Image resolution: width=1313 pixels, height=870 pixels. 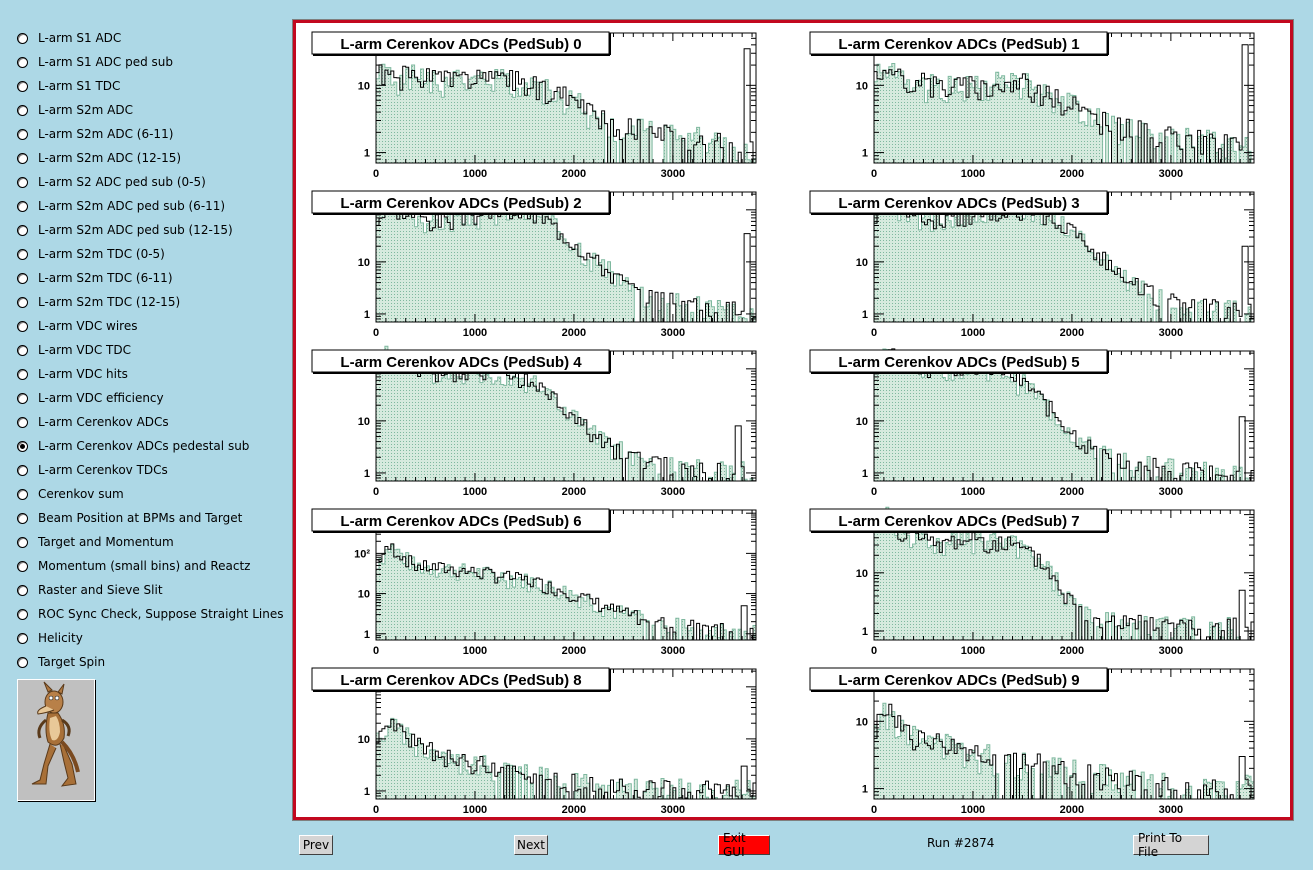 I want to click on radio-label: L-arm S2m ADC ped sub (6-11), so click(x=132, y=206).